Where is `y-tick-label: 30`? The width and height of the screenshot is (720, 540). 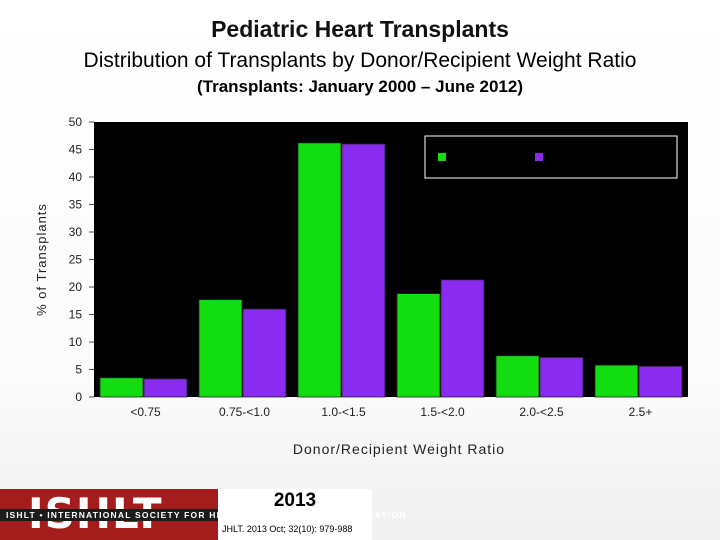 y-tick-label: 30 is located at coordinates (76, 232).